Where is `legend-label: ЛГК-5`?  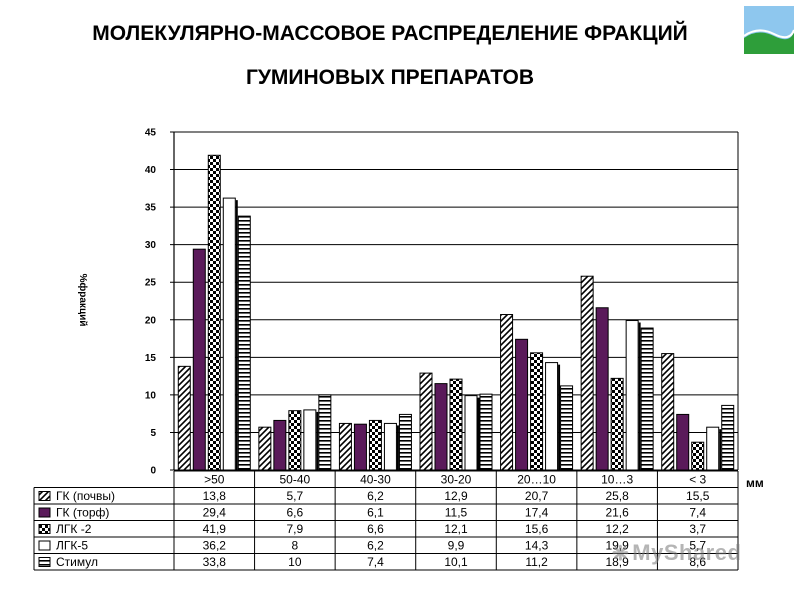
legend-label: ЛГК-5 is located at coordinates (72, 546).